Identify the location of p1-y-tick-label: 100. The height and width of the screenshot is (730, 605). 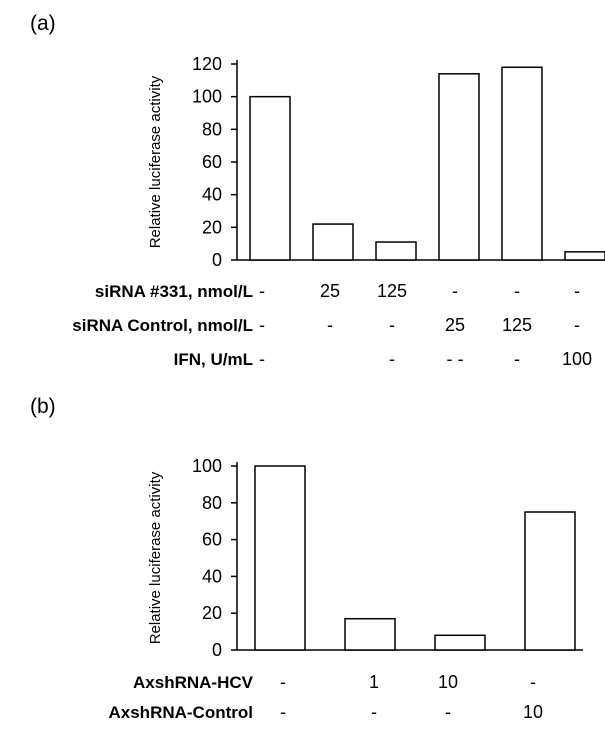
(207, 97).